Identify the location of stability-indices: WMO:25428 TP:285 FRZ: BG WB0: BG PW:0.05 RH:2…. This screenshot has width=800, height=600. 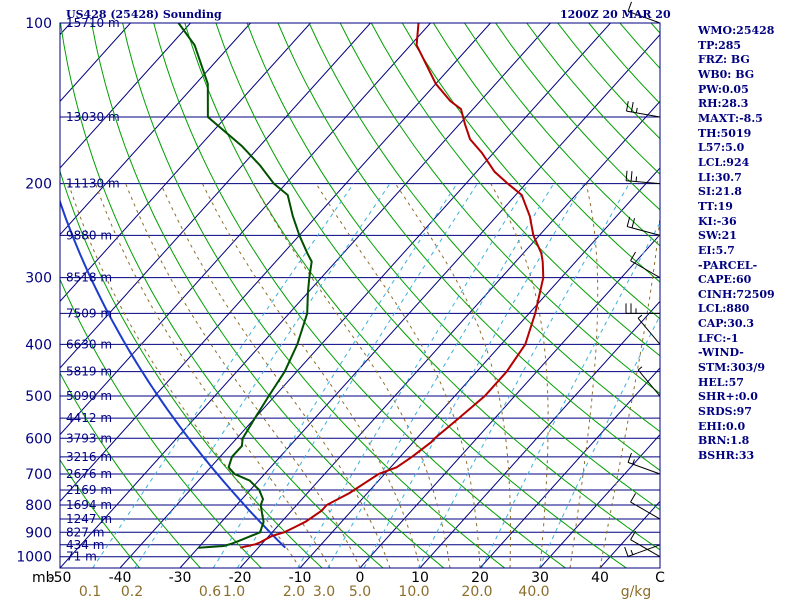
(748, 244).